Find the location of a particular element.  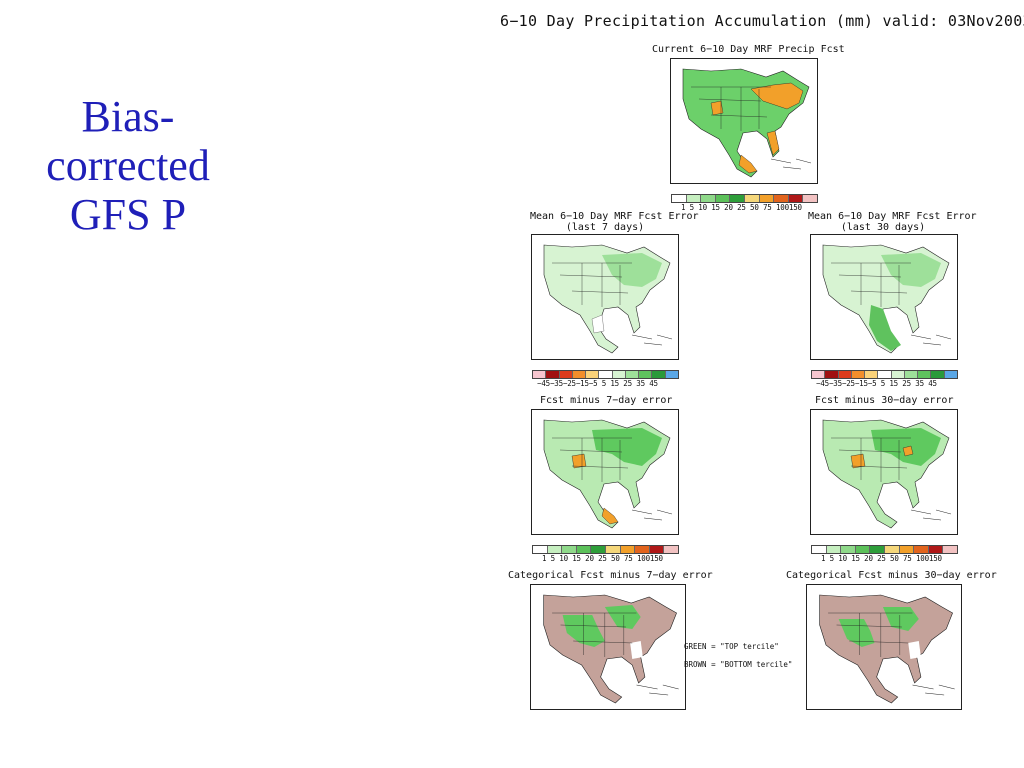

error-7day-colorbar-ticks: −45−35−25−15−5 5 15 25 35 45 is located at coordinates (597, 383).